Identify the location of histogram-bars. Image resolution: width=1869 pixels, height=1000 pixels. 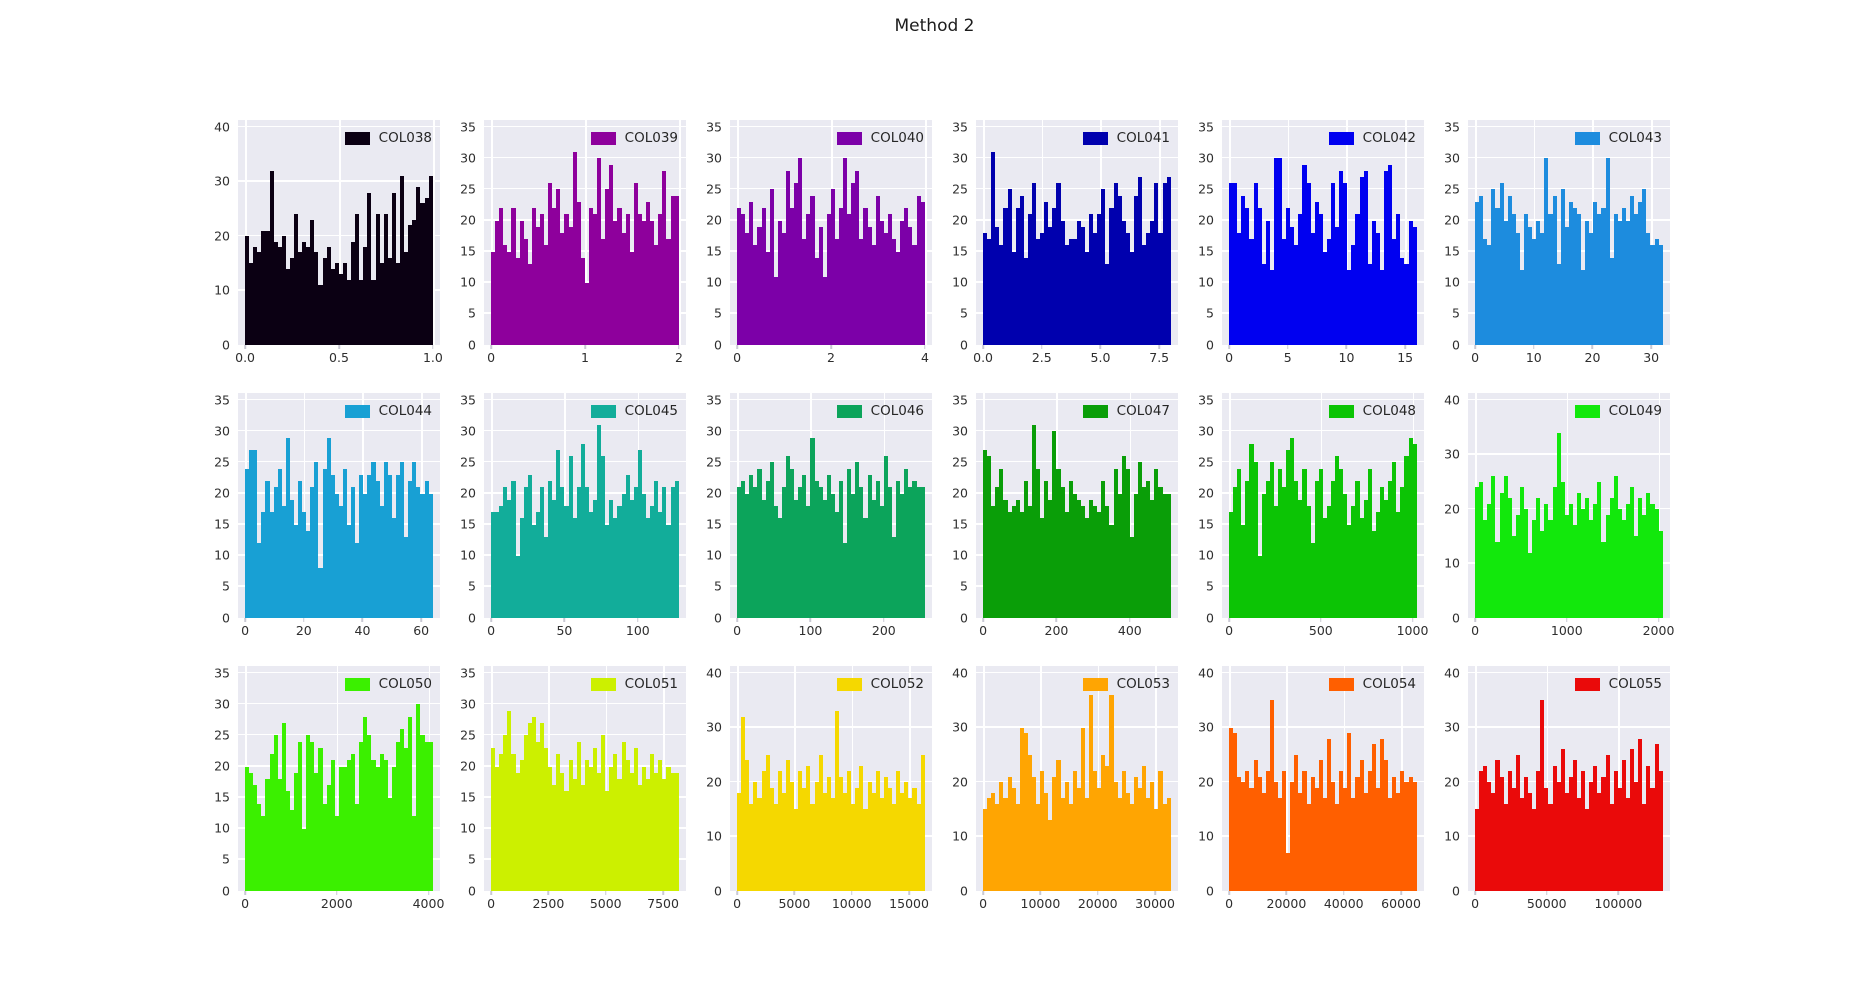
(1077, 505).